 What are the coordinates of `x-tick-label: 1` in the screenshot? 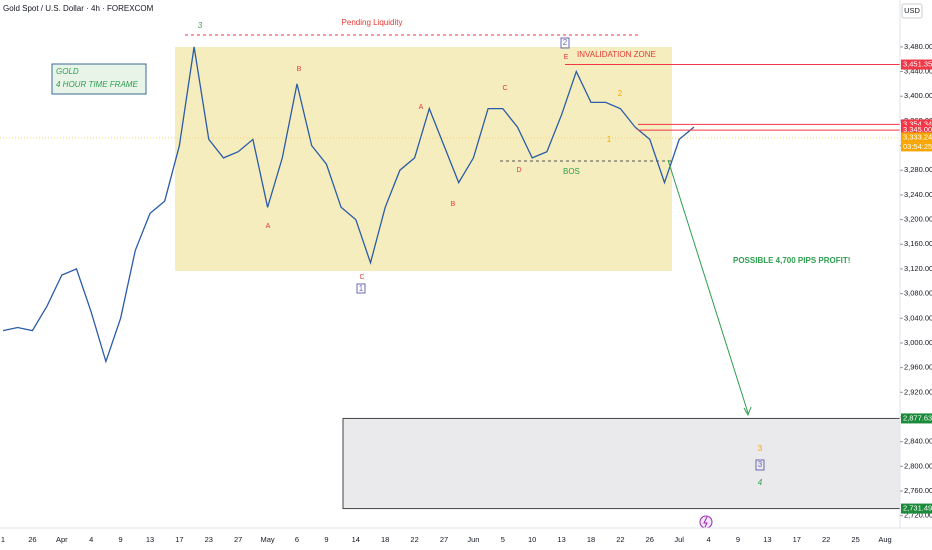 It's located at (3, 539).